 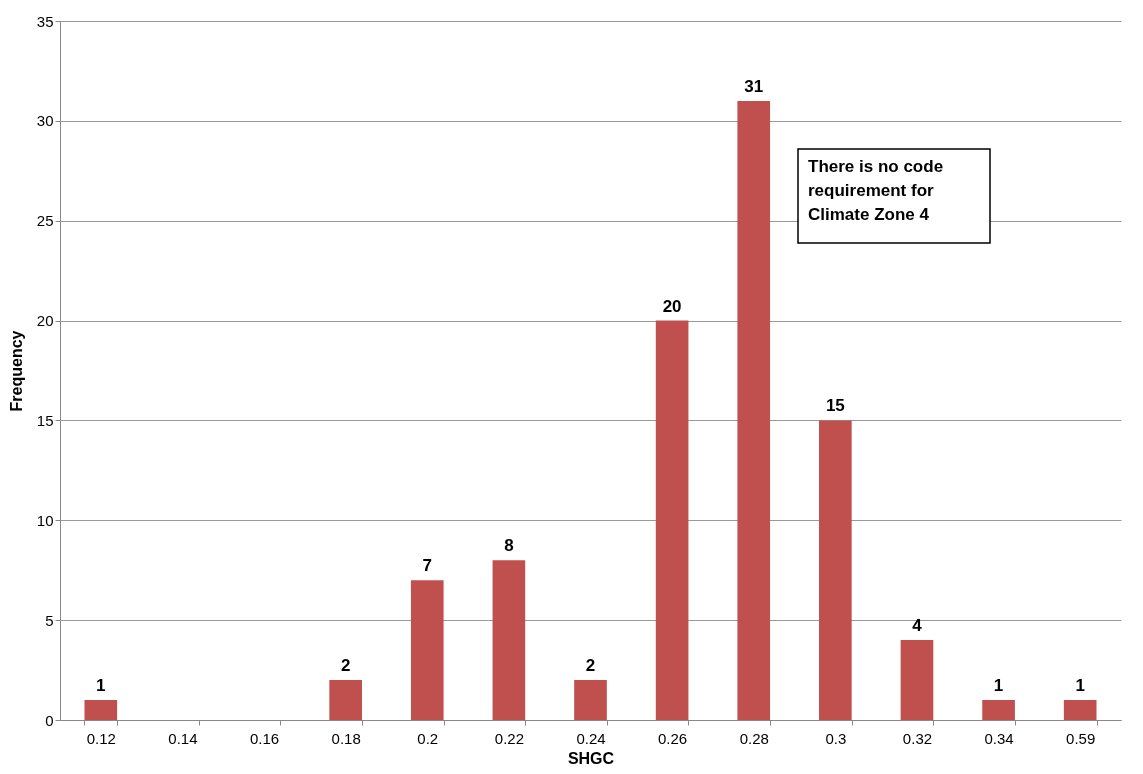 What do you see at coordinates (591, 738) in the screenshot?
I see `x-tick-label: 0.24` at bounding box center [591, 738].